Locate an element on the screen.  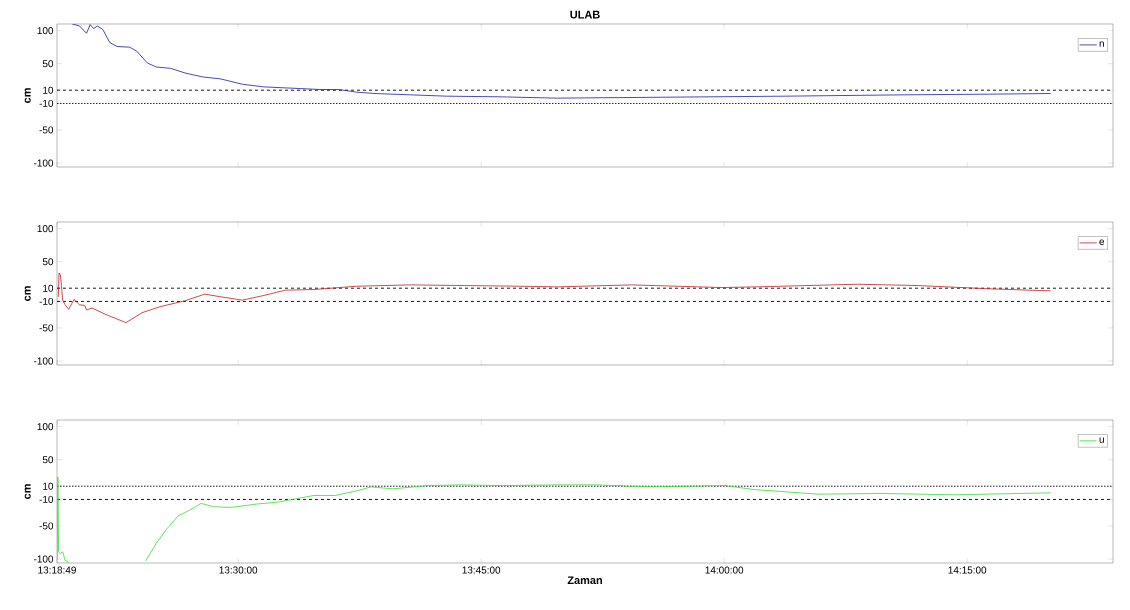
x-tick-label: 13:30:00 is located at coordinates (238, 570).